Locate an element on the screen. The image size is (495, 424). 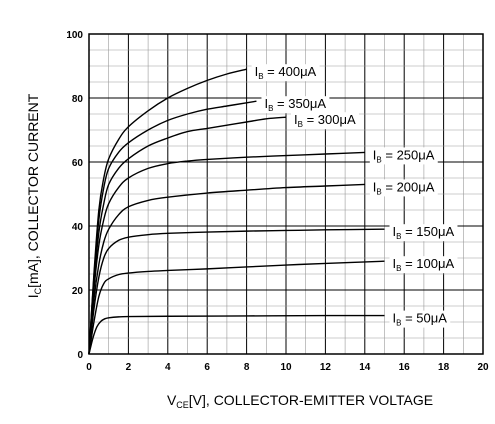
x-tick-label: 2 is located at coordinates (129, 367).